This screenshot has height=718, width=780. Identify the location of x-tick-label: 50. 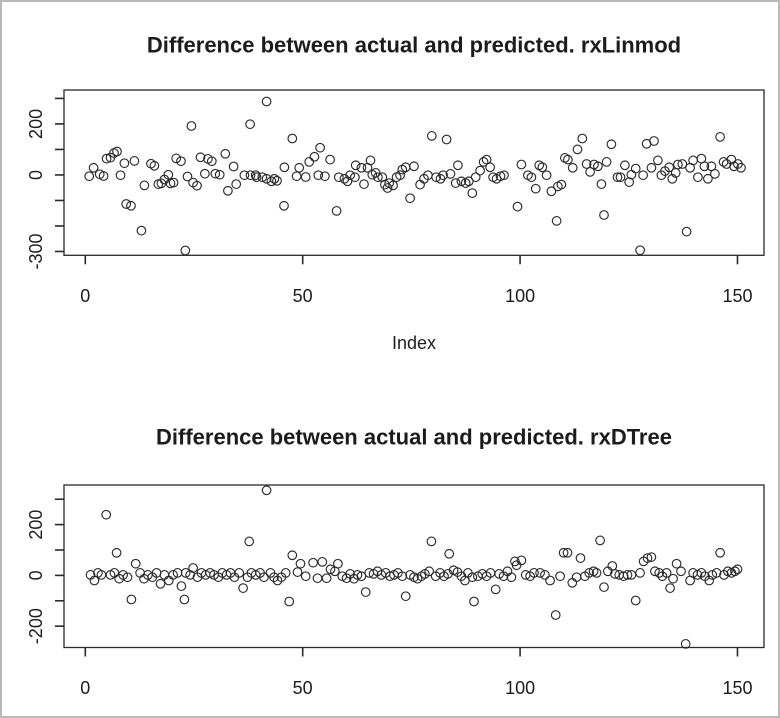
(303, 296).